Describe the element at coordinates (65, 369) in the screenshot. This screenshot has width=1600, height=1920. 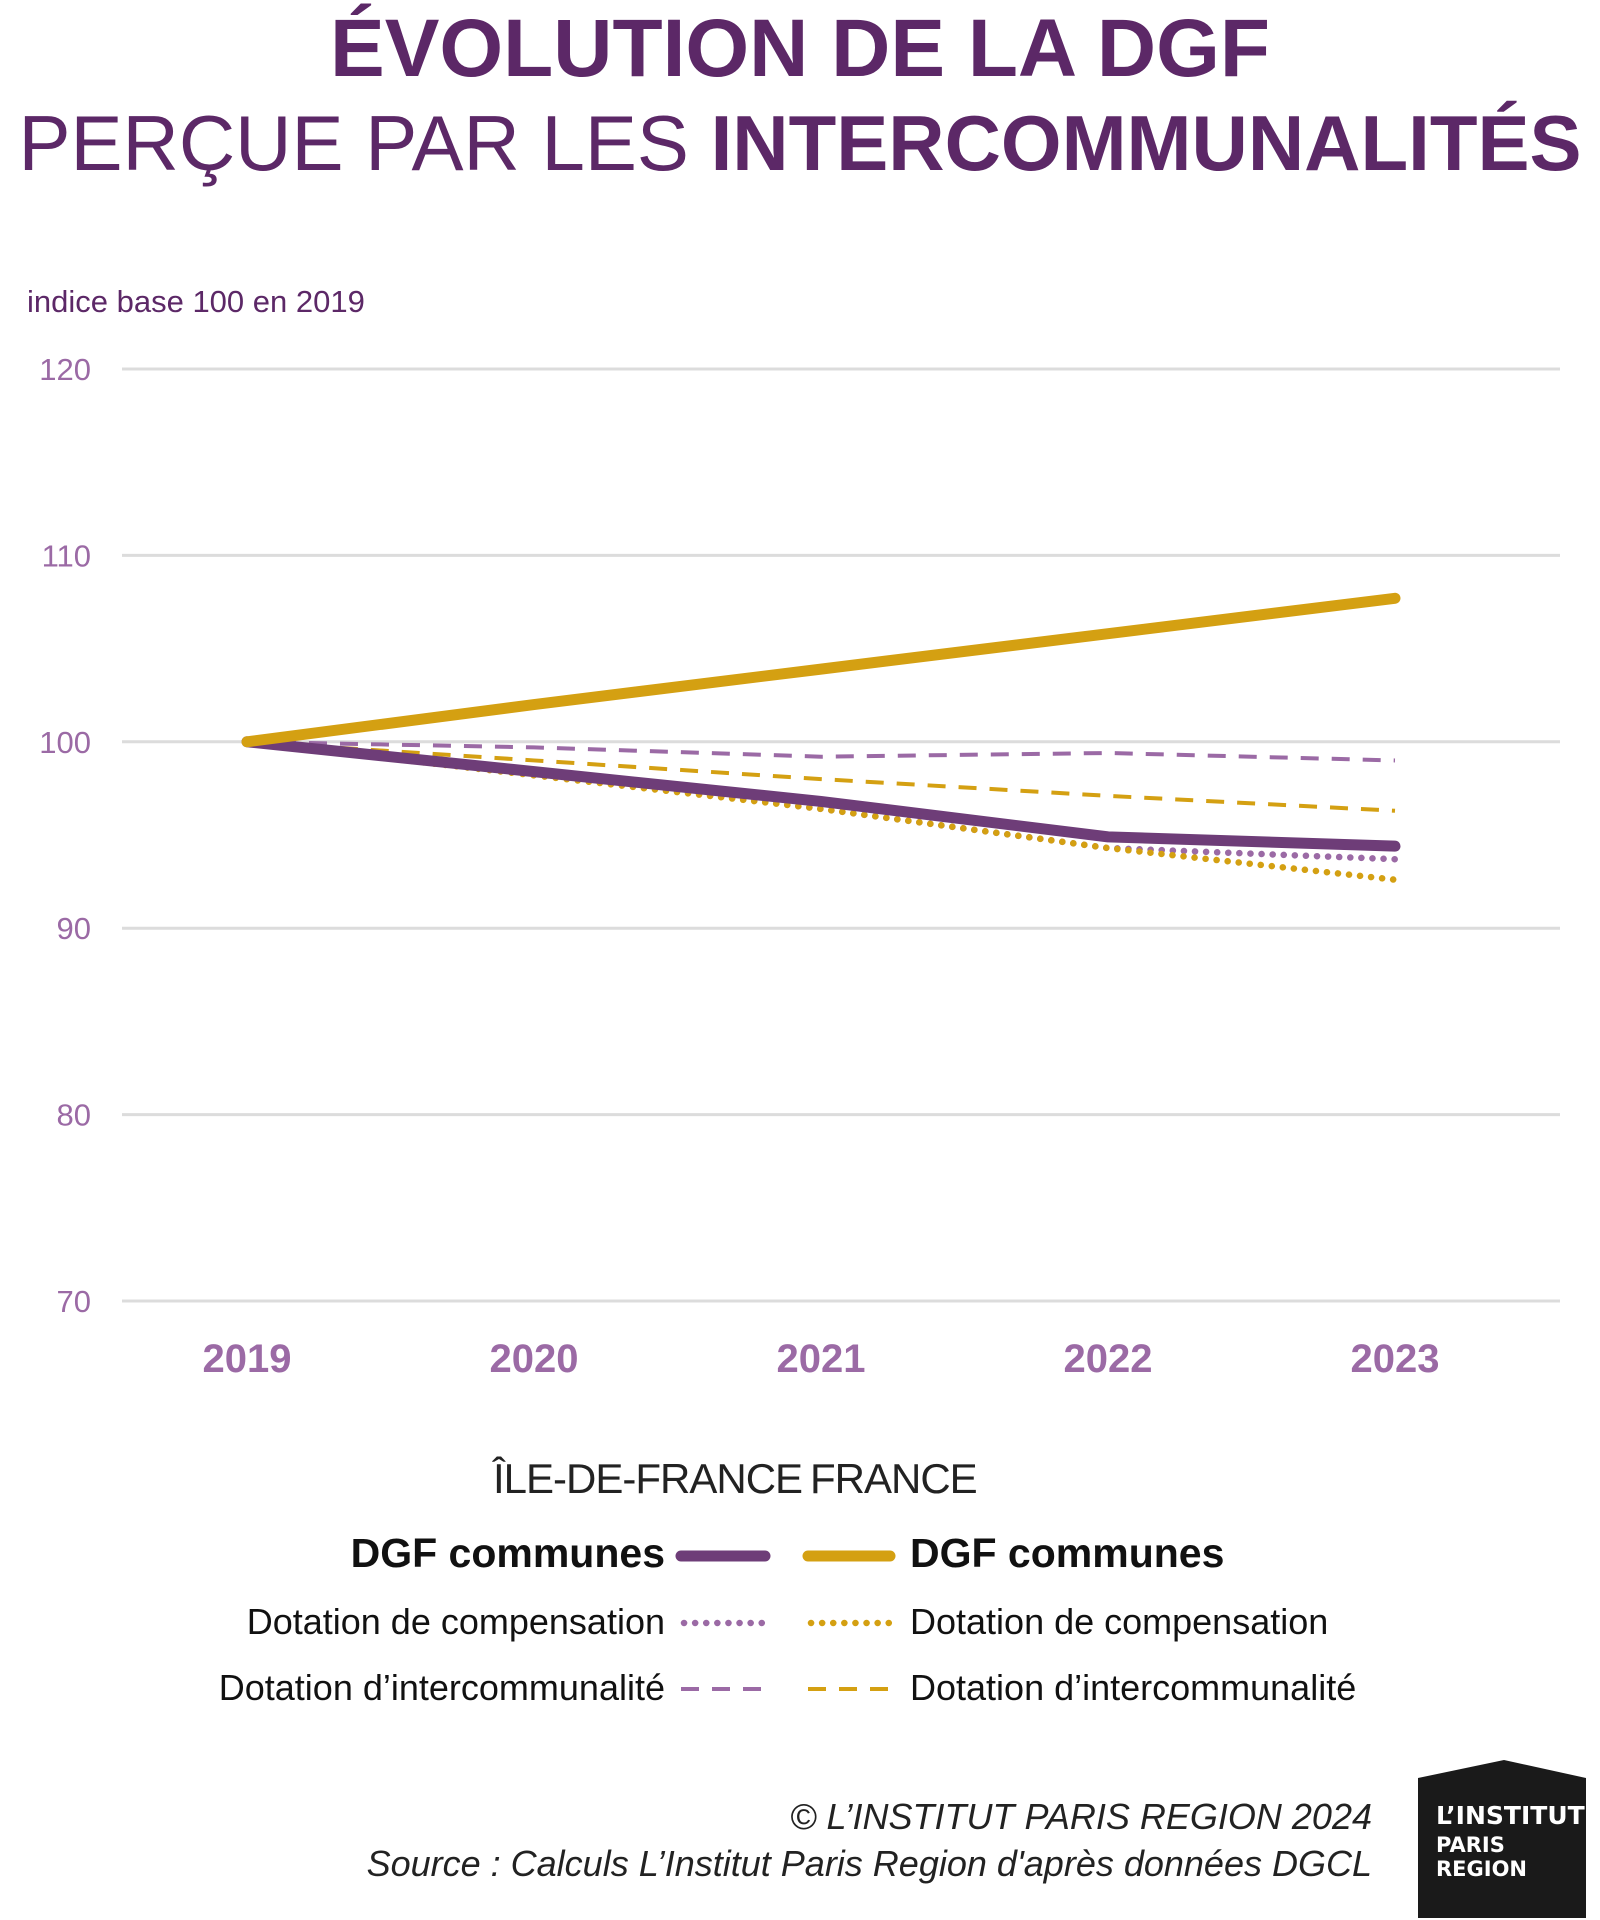
I see `y-tick-label-120: 120` at that location.